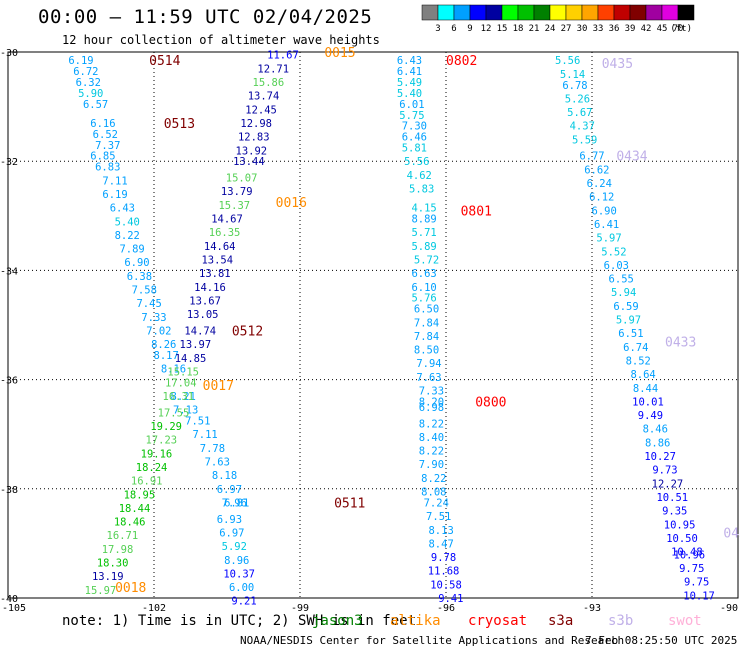 This screenshot has height=650, width=740. I want to click on wave-height-label: 6.01, so click(411, 105).